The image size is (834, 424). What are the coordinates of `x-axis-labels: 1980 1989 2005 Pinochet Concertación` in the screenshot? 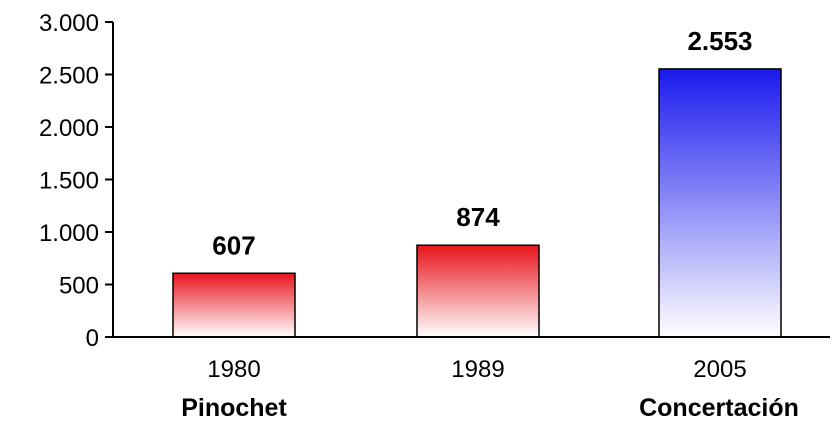 It's located at (490, 389).